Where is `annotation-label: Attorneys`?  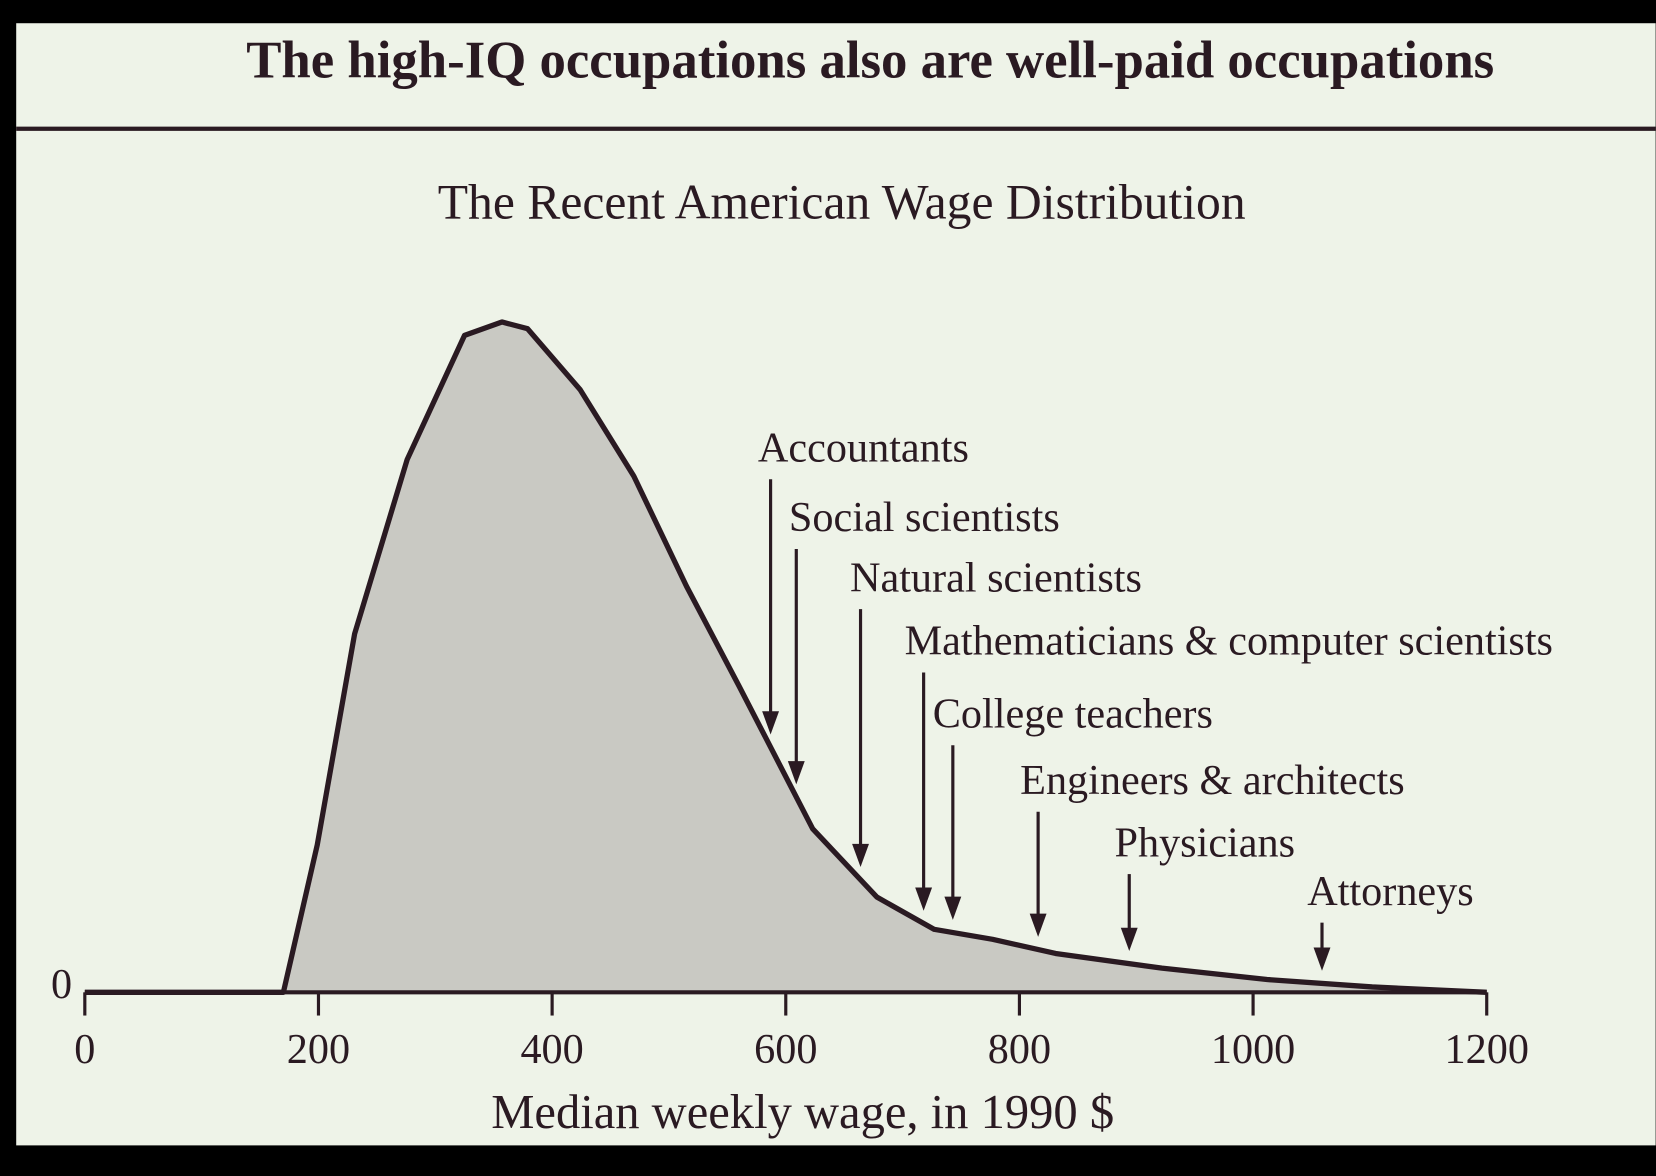 annotation-label: Attorneys is located at coordinates (1390, 891).